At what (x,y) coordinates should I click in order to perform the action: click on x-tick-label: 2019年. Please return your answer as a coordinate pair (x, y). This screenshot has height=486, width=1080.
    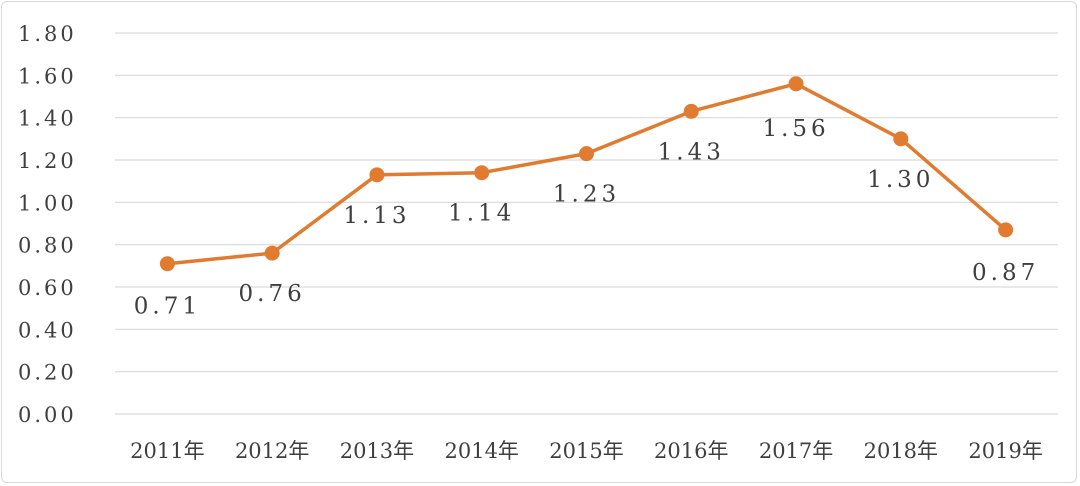
    Looking at the image, I should click on (1005, 451).